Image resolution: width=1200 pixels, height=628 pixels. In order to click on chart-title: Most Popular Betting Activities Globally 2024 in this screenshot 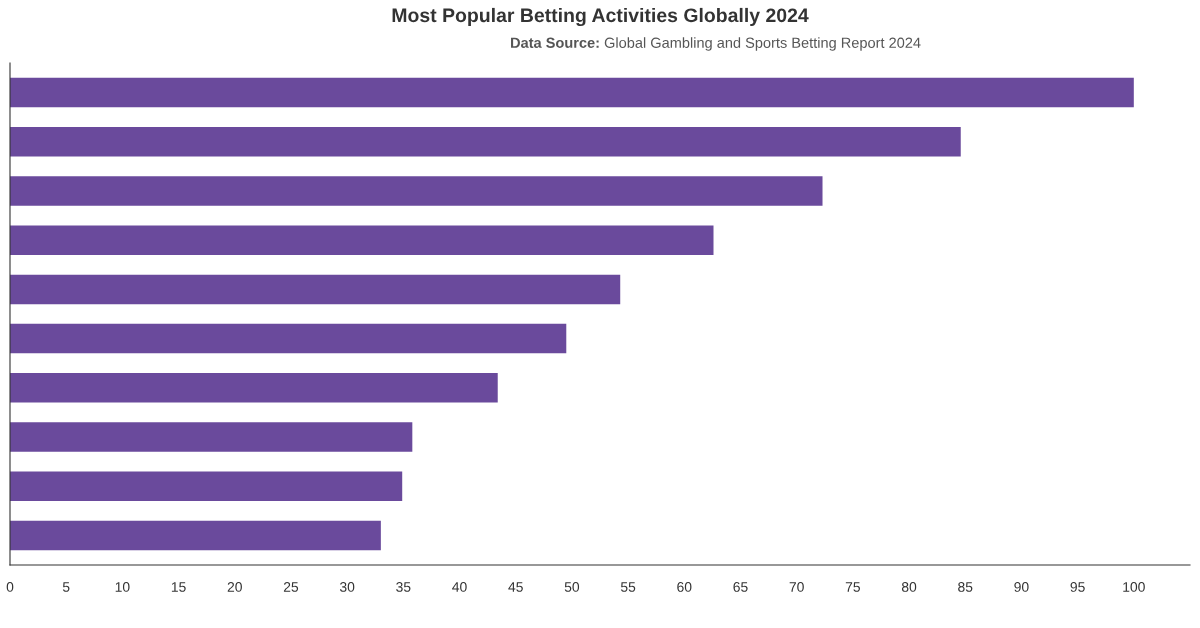, I will do `click(600, 17)`.